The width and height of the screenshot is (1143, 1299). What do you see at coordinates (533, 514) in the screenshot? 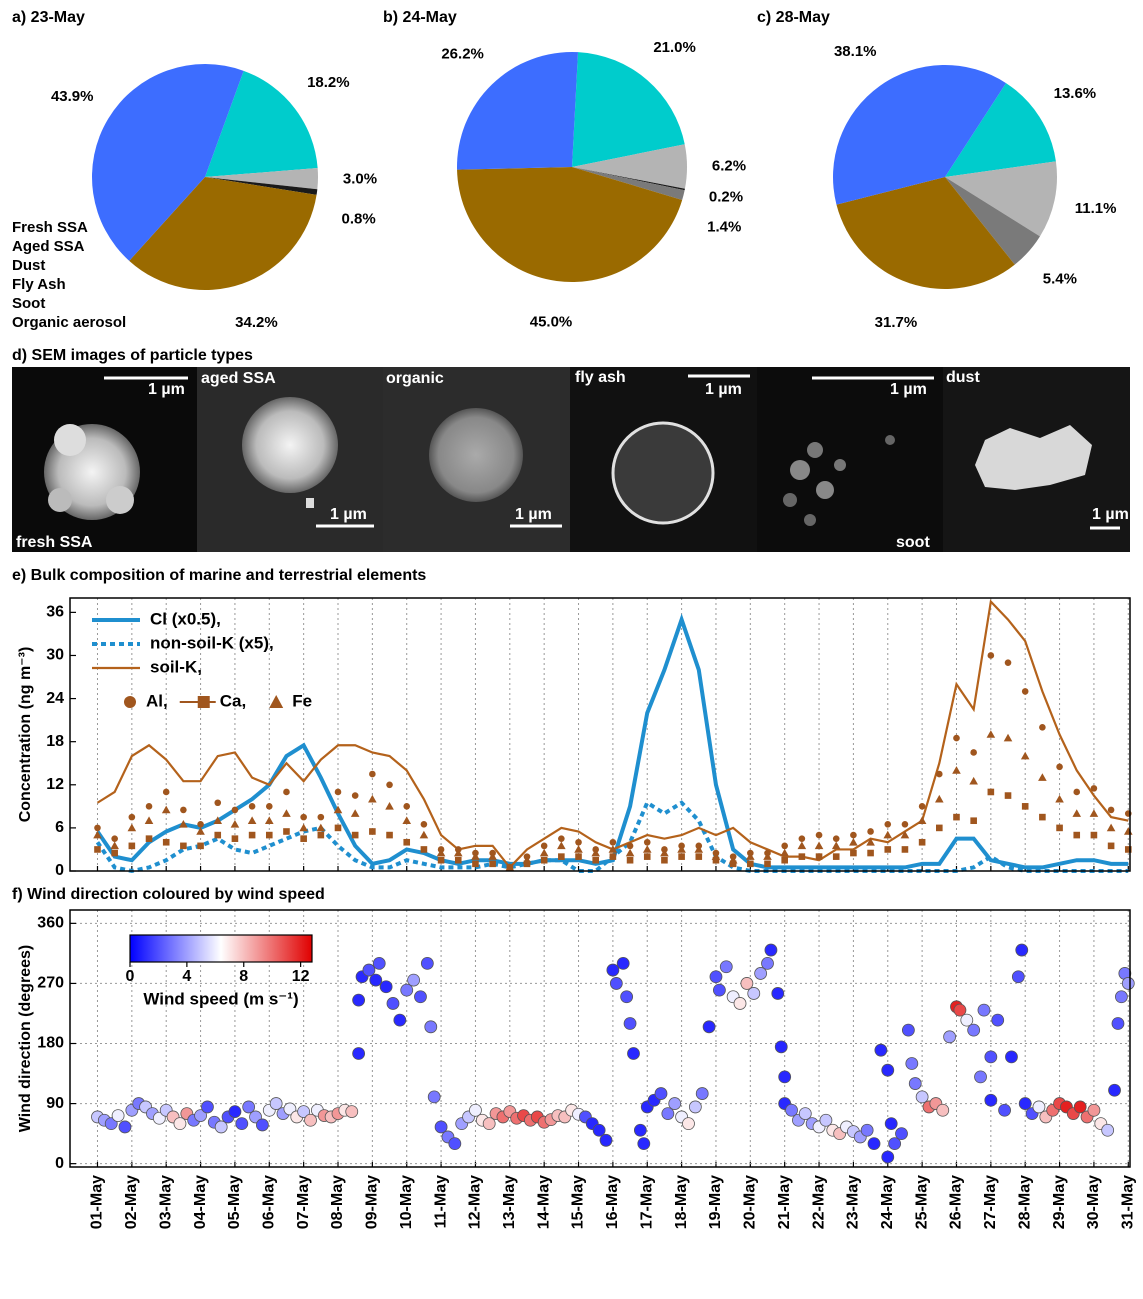
I see `scale-label: 1 µm` at bounding box center [533, 514].